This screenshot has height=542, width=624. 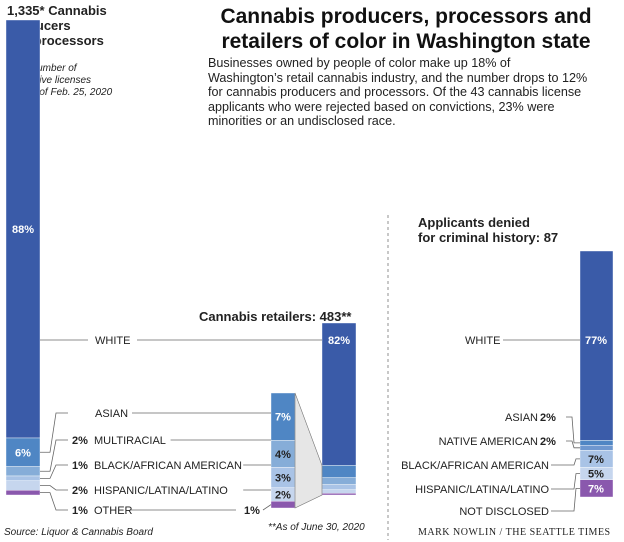 What do you see at coordinates (475, 466) in the screenshot?
I see `applicants-category-black-african-american: BLACK/AFRICAN AMERICAN` at bounding box center [475, 466].